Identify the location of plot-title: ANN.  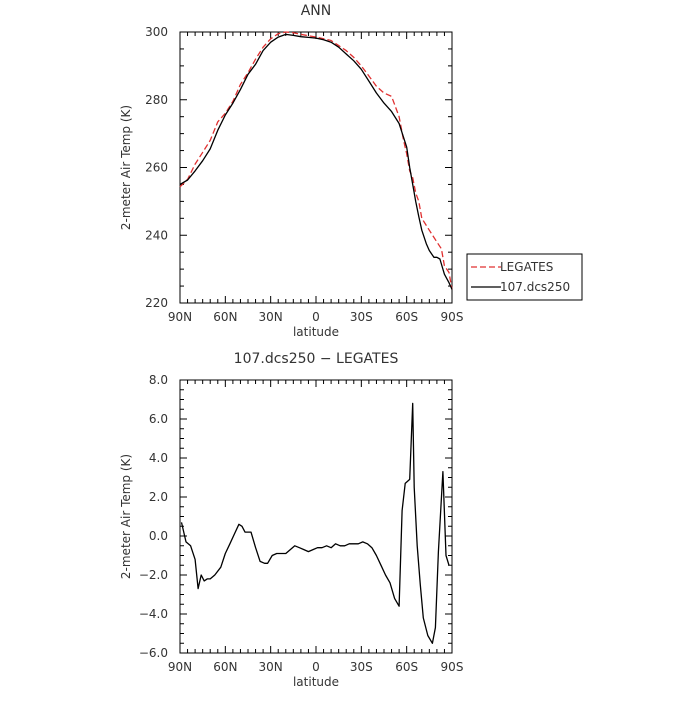
(316, 11).